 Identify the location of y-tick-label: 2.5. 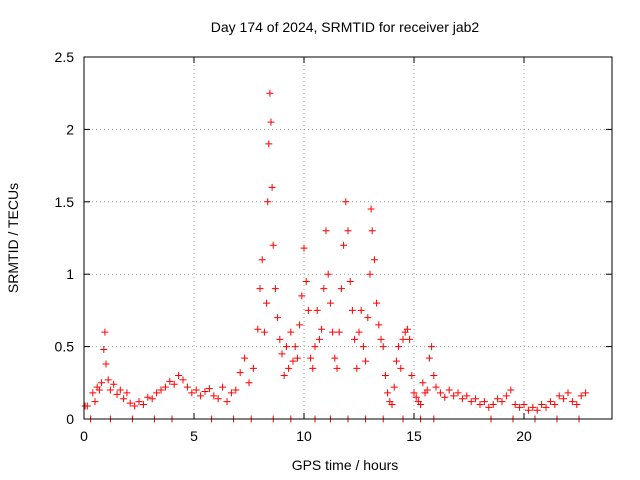
(65, 57).